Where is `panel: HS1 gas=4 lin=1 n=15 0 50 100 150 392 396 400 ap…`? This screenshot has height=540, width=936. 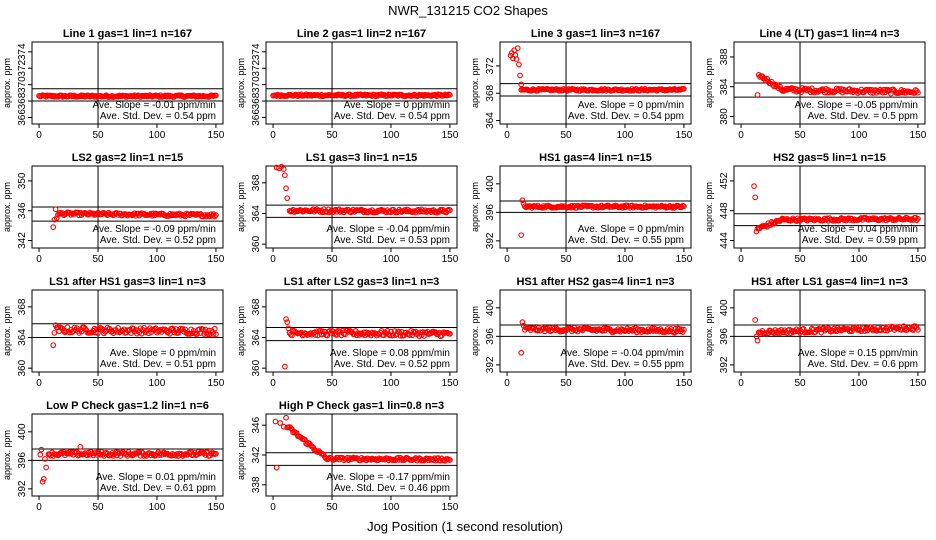 panel: HS1 gas=4 lin=1 n=15 0 50 100 150 392 396 400 ap… is located at coordinates (581, 208).